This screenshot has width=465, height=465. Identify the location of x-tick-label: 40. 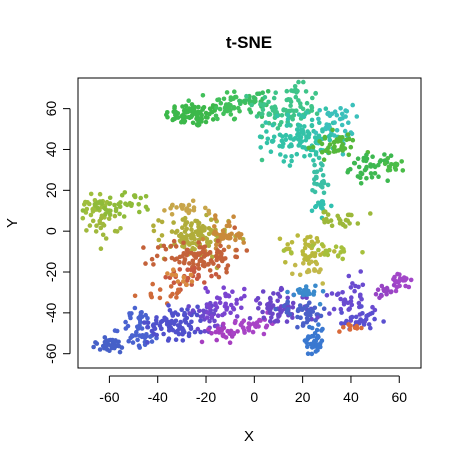
(351, 397).